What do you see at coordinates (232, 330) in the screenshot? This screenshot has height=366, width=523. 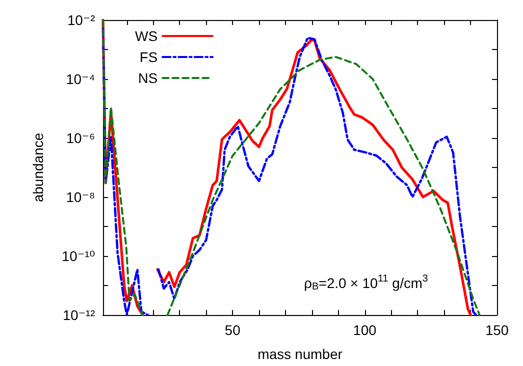 I see `x-tick-label: 50` at bounding box center [232, 330].